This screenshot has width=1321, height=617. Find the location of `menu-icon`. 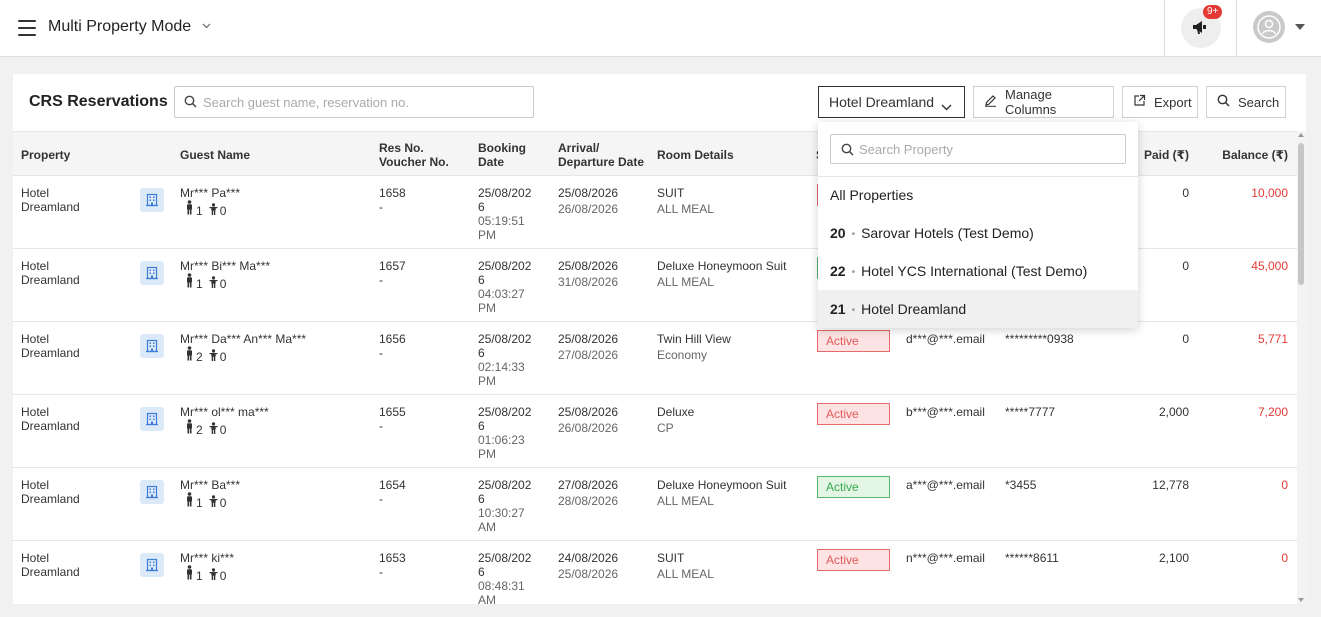

menu-icon is located at coordinates (27, 28).